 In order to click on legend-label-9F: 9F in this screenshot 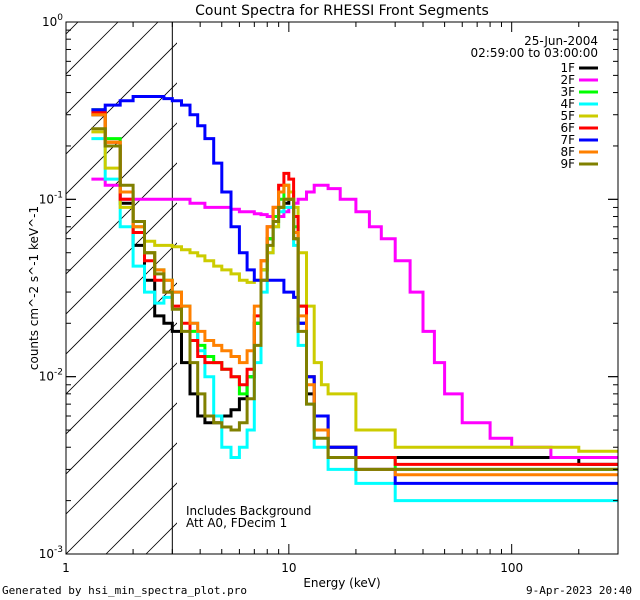, I will do `click(567, 164)`.